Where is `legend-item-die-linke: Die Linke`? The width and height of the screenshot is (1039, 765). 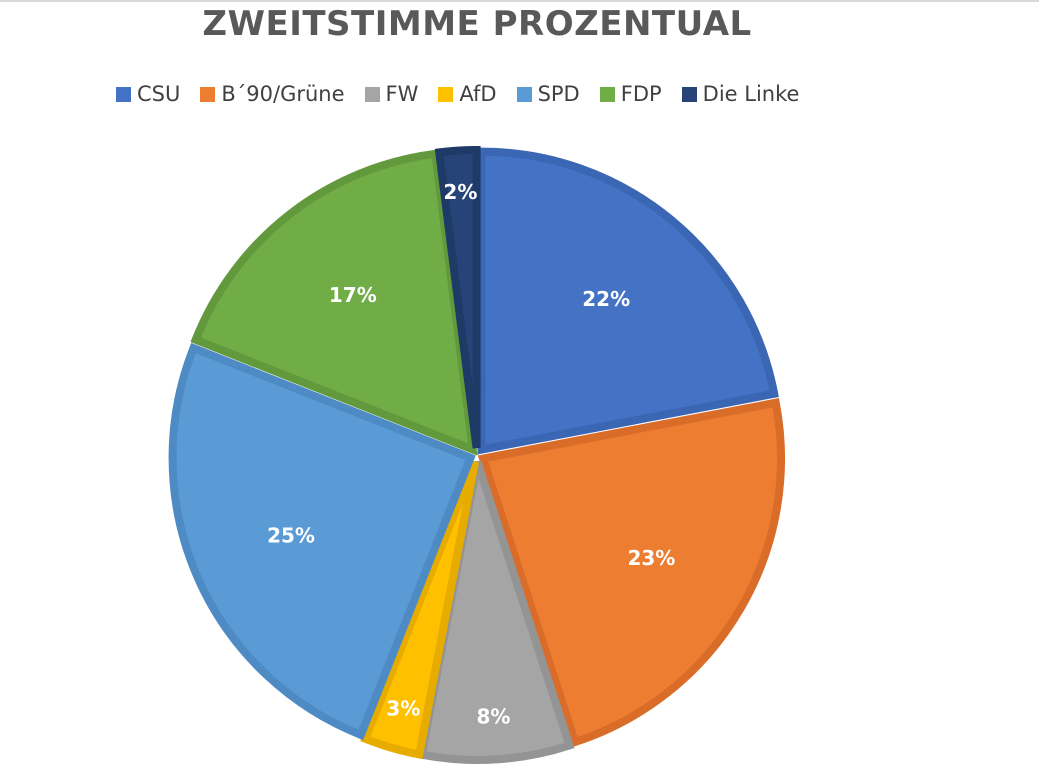
legend-item-die-linke: Die Linke is located at coordinates (740, 94).